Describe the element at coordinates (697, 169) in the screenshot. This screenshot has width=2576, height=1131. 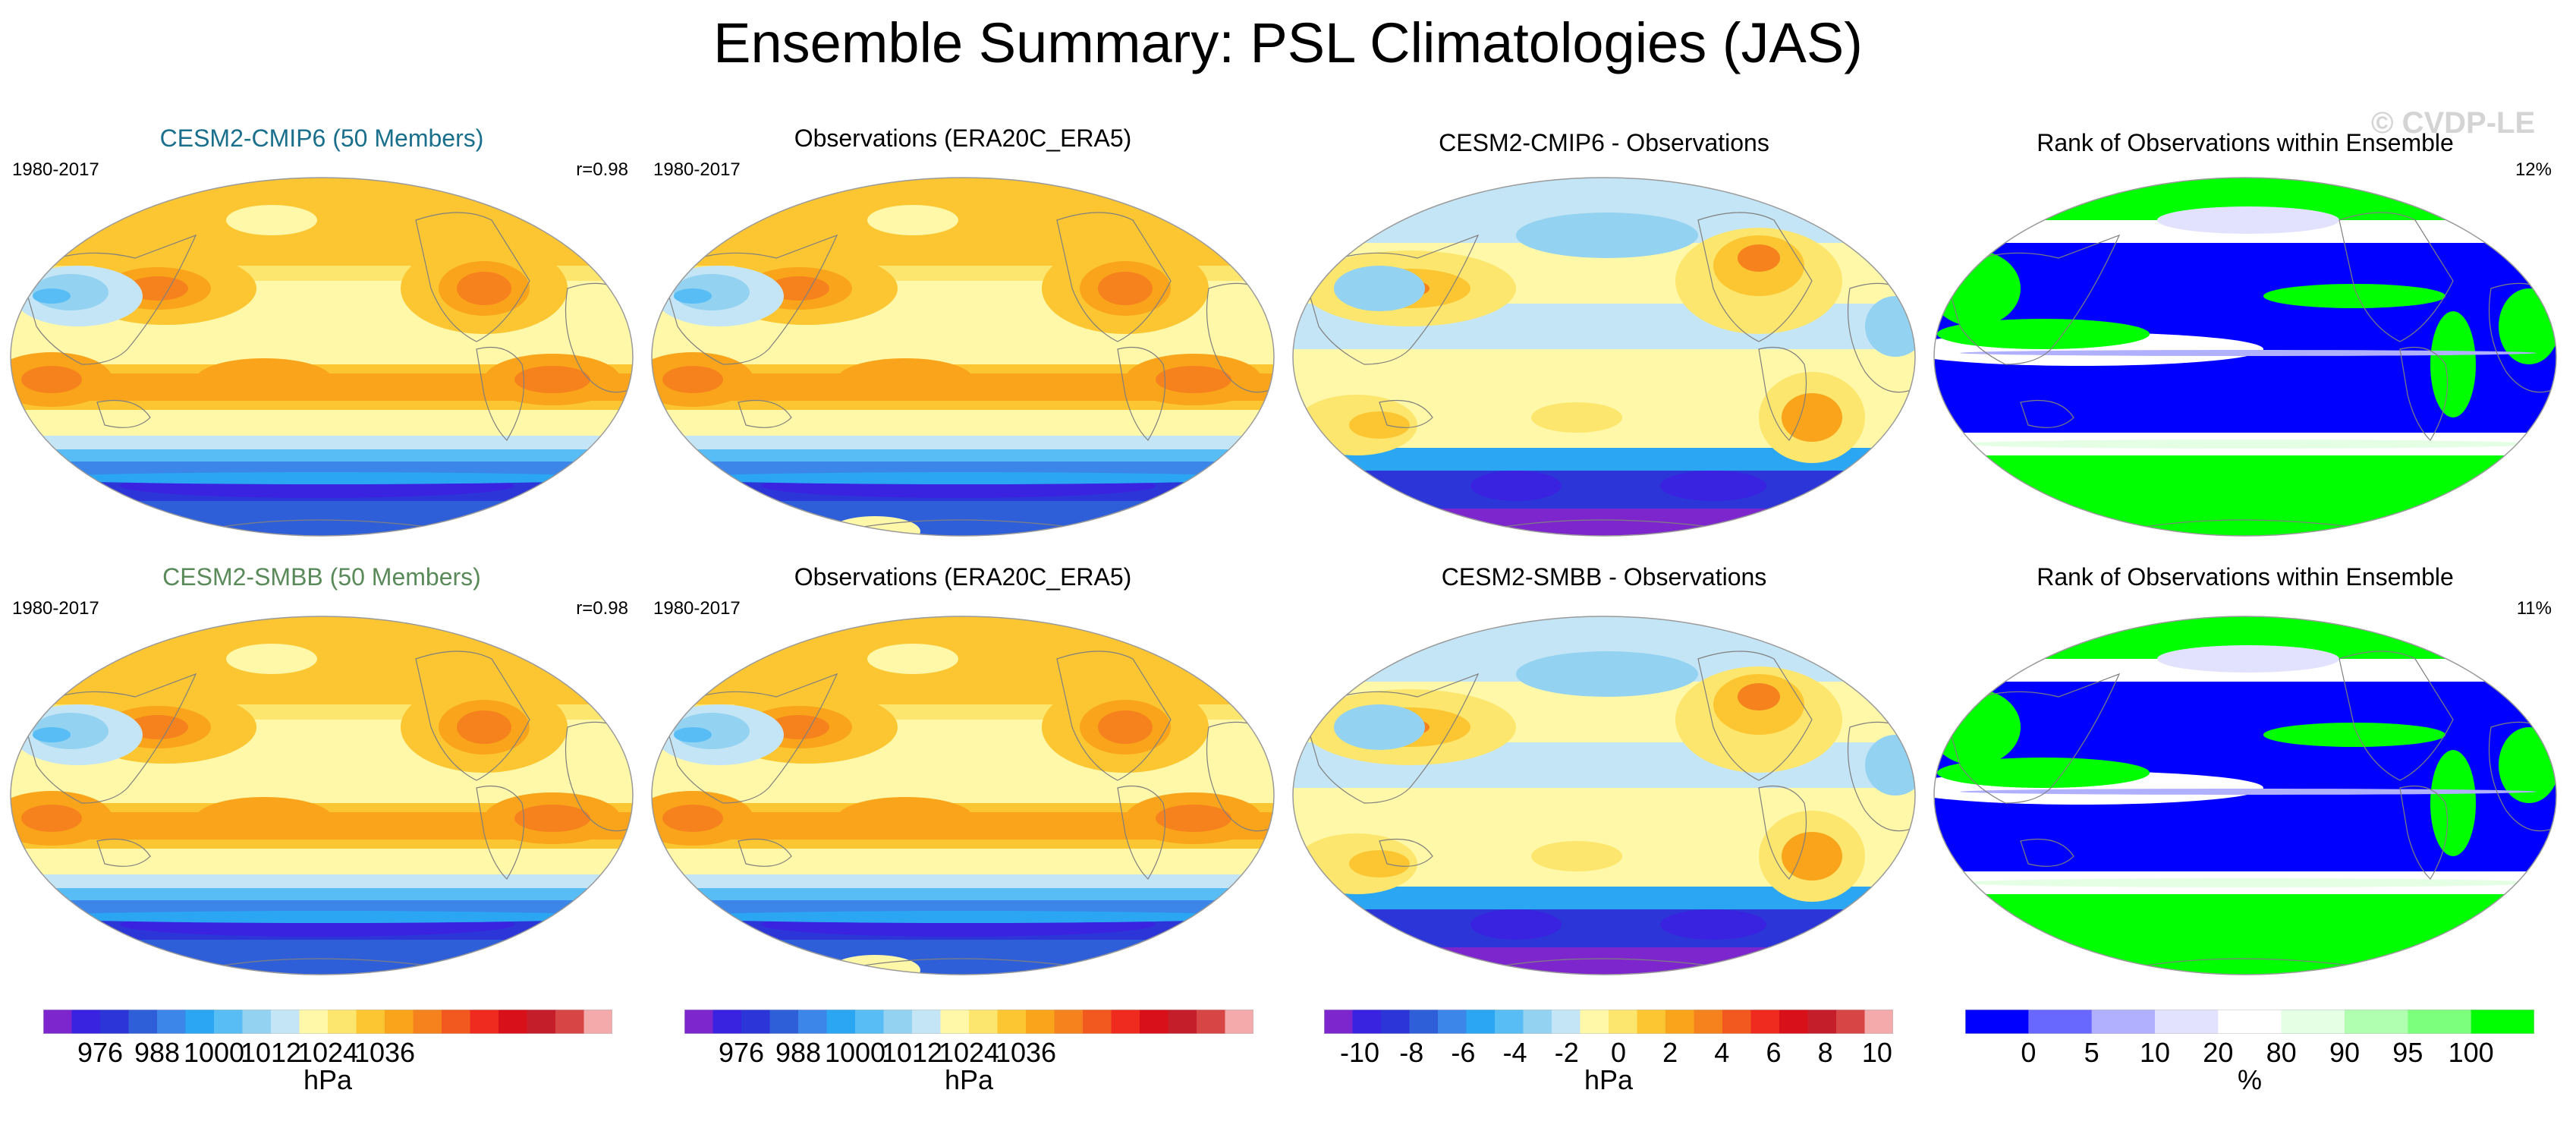
I see `panel-period: 1980-2017` at that location.